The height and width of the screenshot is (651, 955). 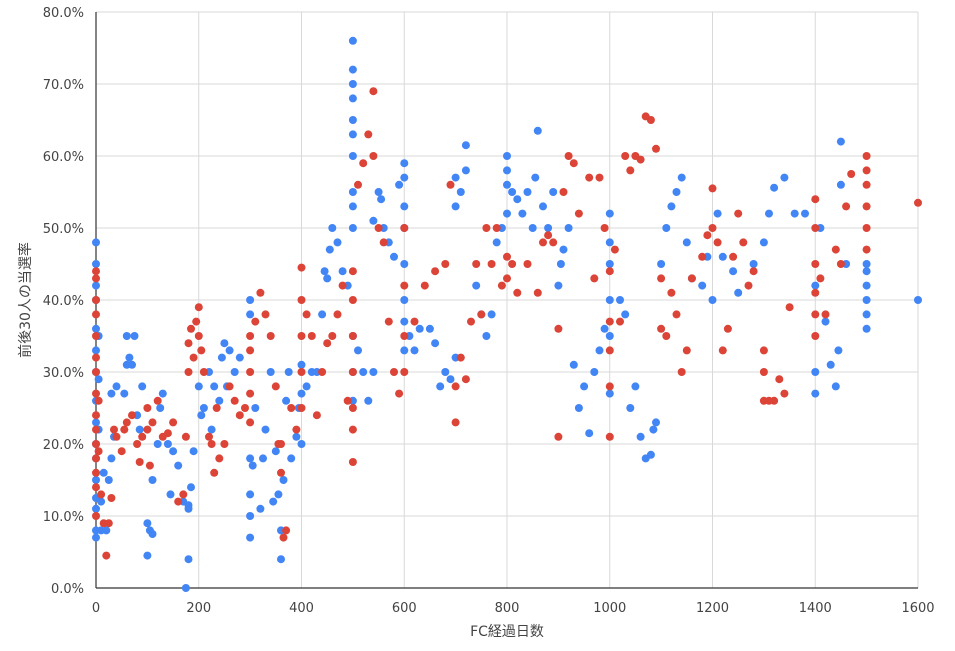 I want to click on x-tick-label: 200, so click(x=198, y=608).